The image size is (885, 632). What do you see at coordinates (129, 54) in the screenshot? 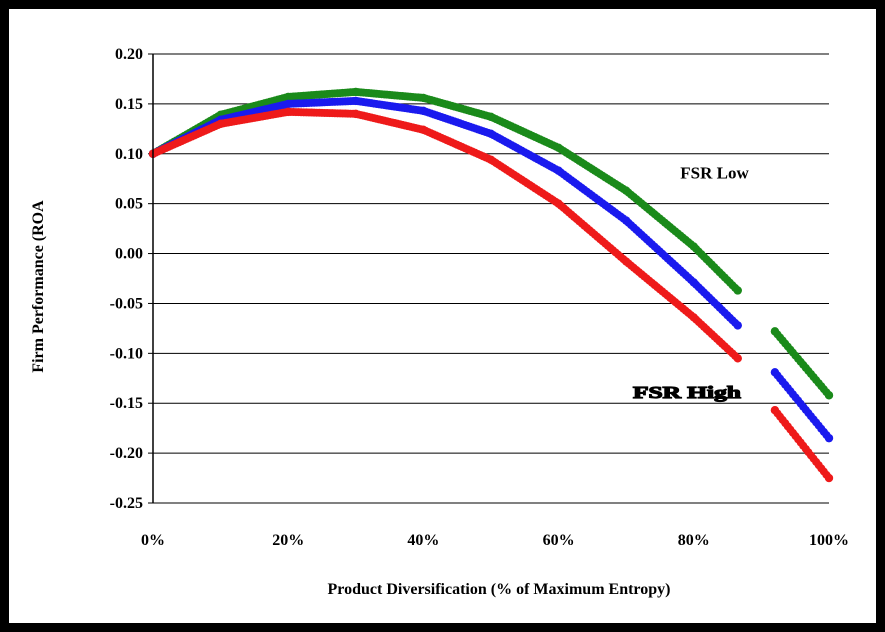
I see `y-tick-label: 0.20` at bounding box center [129, 54].